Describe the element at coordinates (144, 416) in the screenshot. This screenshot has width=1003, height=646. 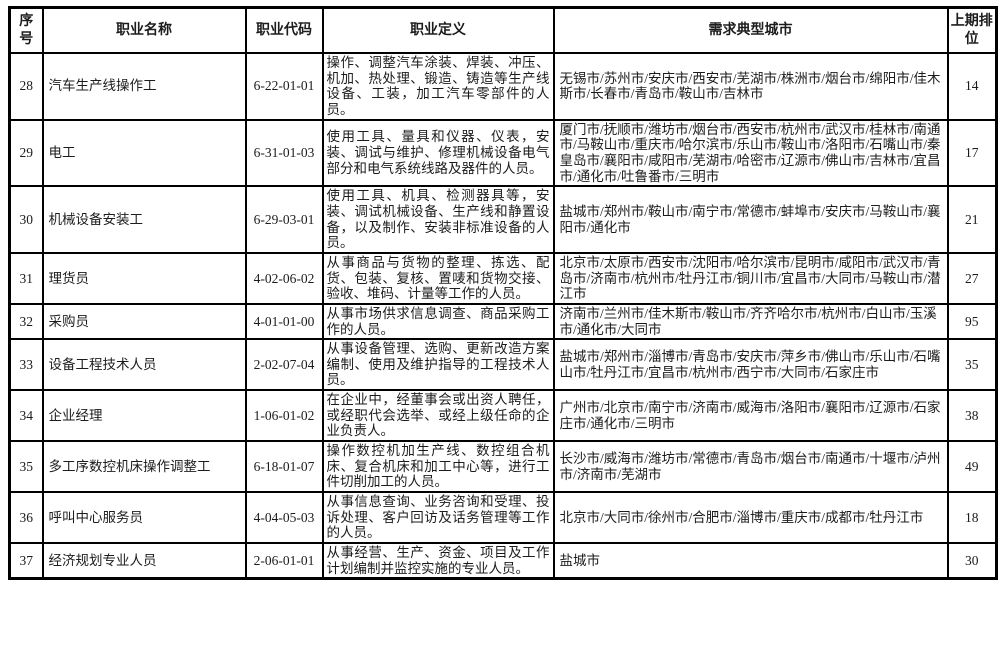
I see `cell-occupation-name: 企业经理` at that location.